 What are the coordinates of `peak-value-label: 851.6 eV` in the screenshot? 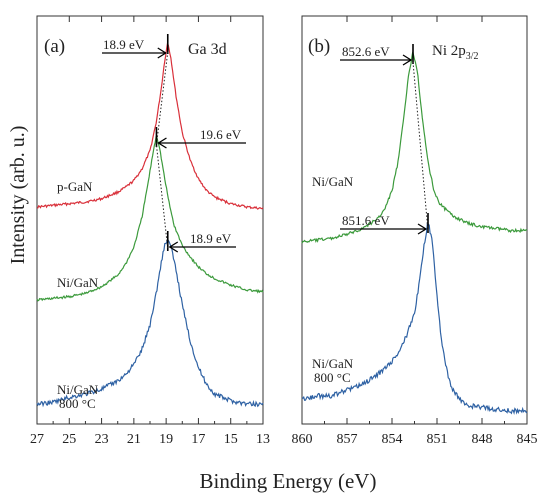 It's located at (366, 220).